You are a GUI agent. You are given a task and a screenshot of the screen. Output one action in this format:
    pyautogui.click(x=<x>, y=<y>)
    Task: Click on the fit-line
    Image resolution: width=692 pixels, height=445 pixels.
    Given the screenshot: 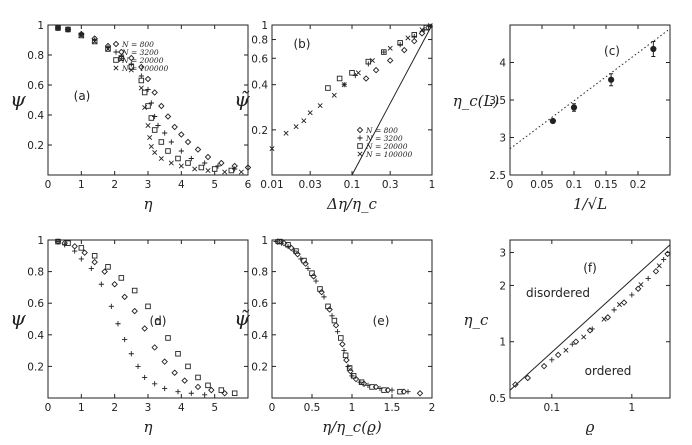 What is the action you would take?
    pyautogui.click(x=590, y=89)
    